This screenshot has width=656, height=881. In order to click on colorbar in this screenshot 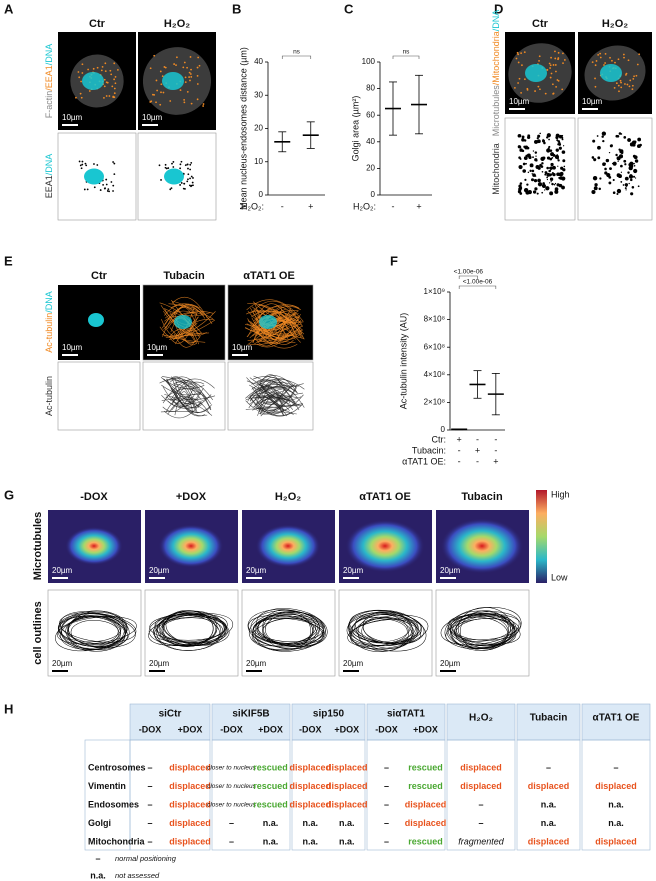, I will do `click(541, 536)`.